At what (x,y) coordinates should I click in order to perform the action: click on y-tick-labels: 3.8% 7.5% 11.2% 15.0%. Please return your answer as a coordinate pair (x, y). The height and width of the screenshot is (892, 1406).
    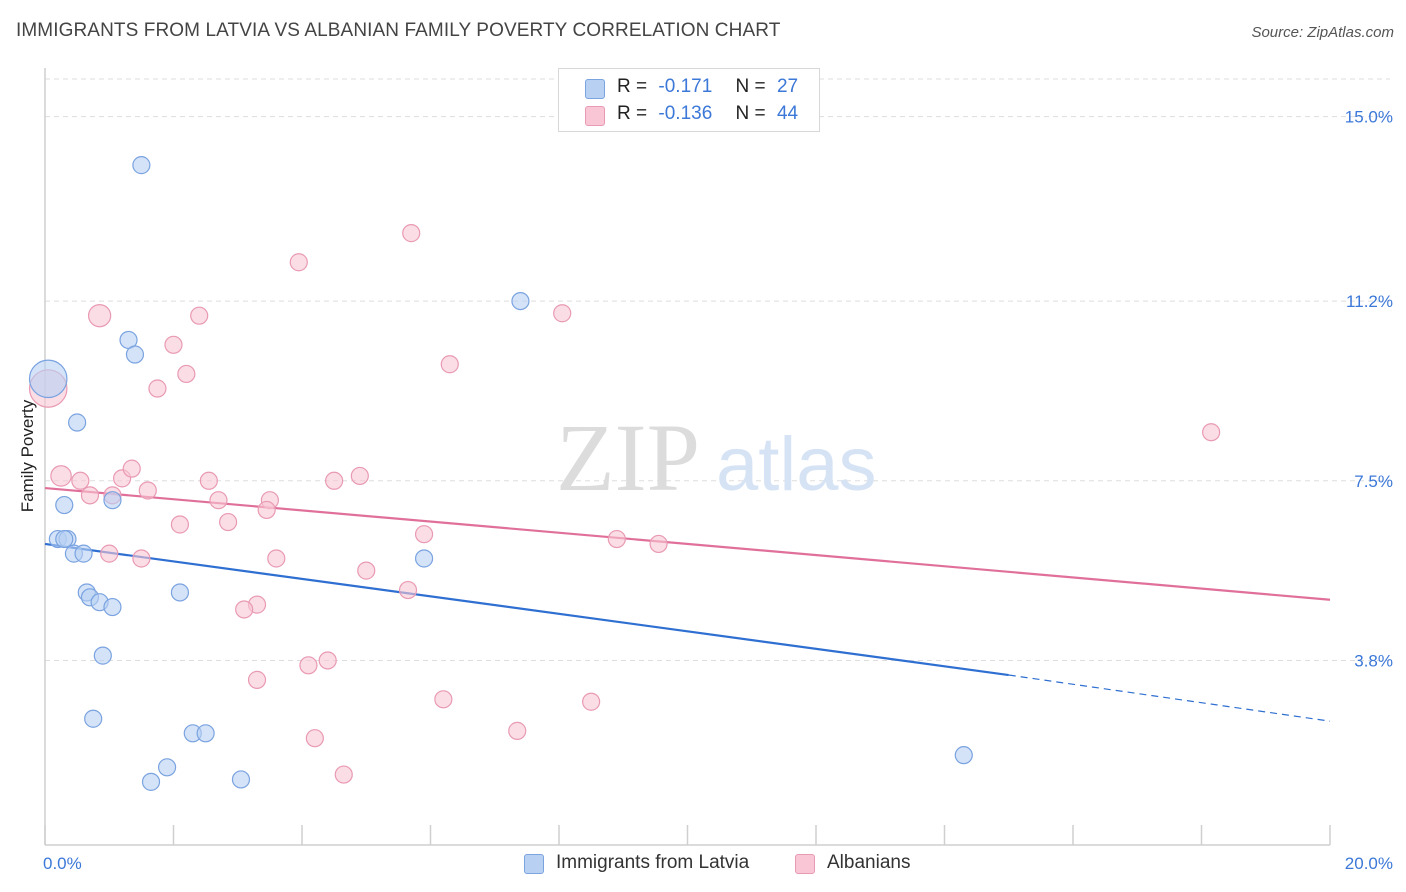
    Looking at the image, I should click on (1369, 389).